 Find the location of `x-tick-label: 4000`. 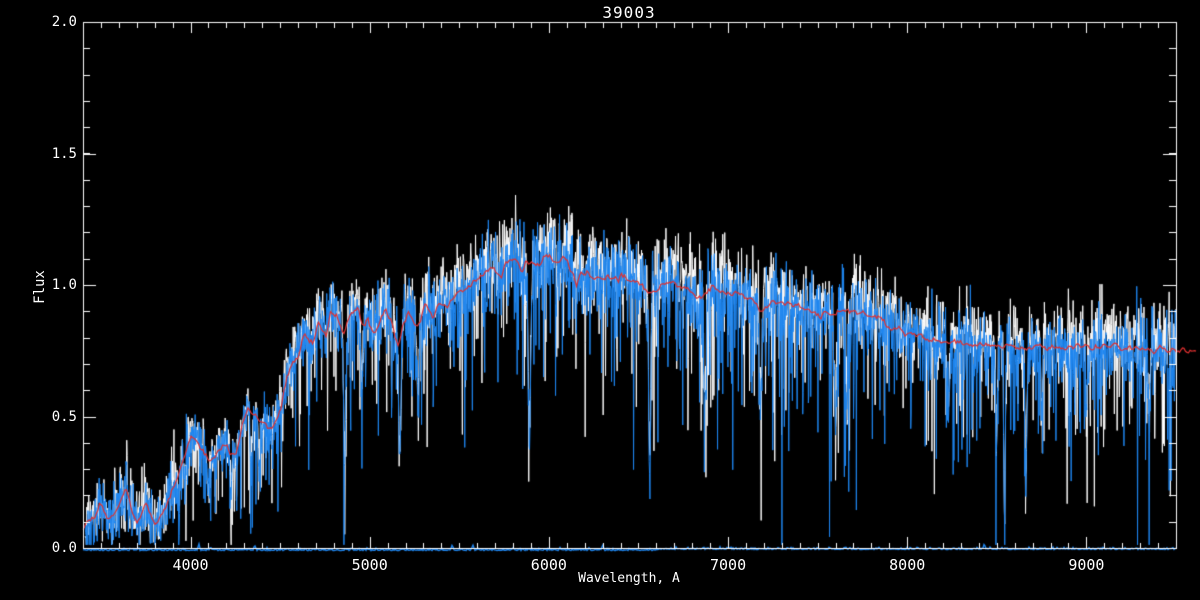

x-tick-label: 4000 is located at coordinates (190, 565).